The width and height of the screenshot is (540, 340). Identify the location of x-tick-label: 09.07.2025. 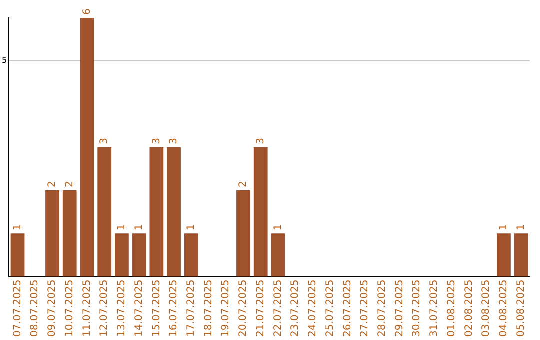
(52, 309).